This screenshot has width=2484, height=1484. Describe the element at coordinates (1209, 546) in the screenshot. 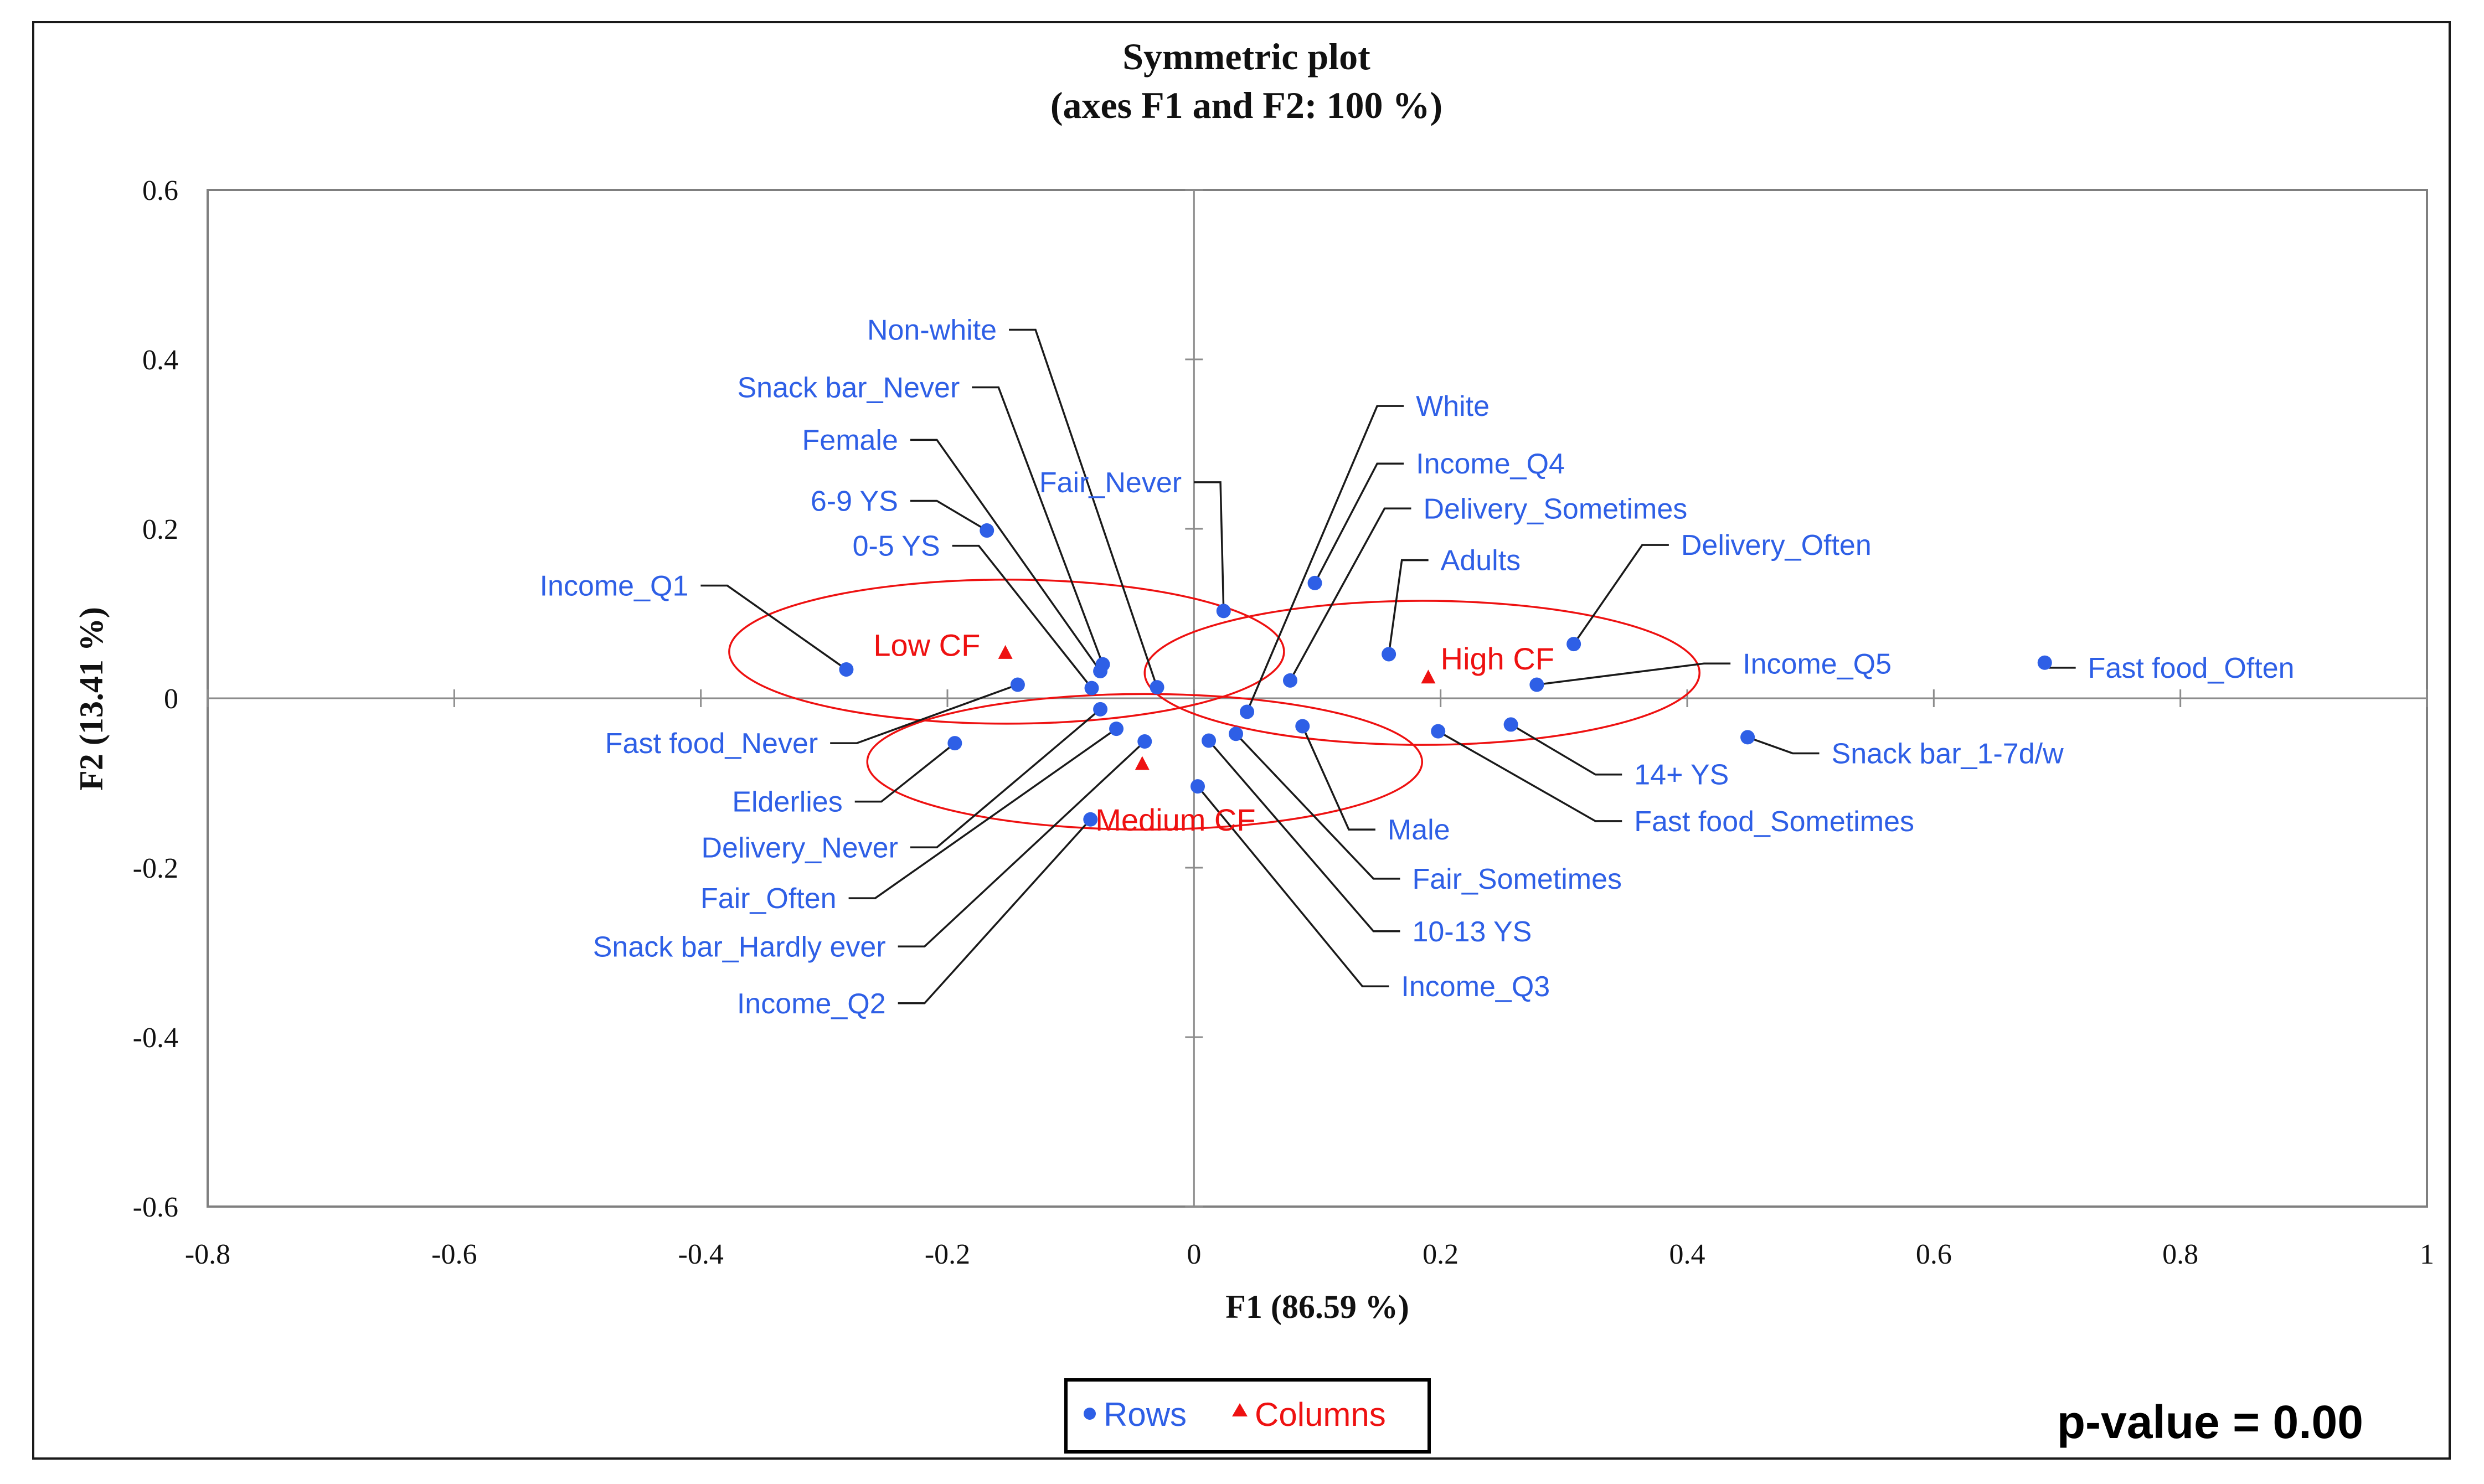

I see `leader-fair-never` at that location.